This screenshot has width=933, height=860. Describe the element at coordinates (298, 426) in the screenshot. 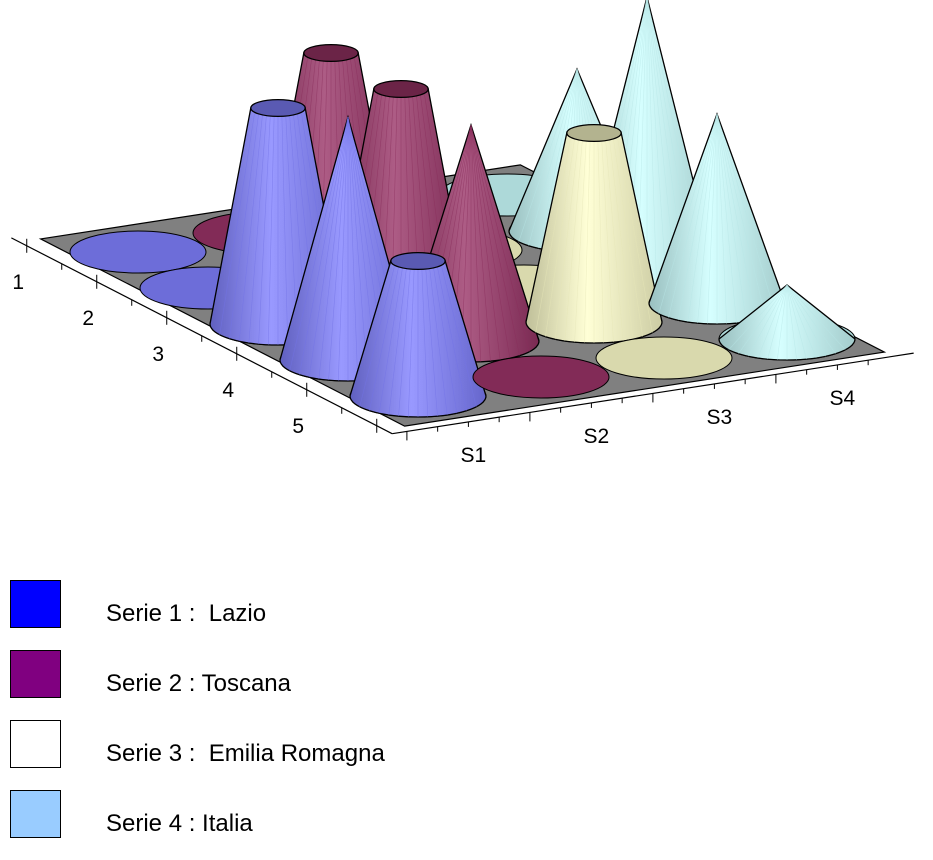

I see `row-tick-label-5: 5` at that location.